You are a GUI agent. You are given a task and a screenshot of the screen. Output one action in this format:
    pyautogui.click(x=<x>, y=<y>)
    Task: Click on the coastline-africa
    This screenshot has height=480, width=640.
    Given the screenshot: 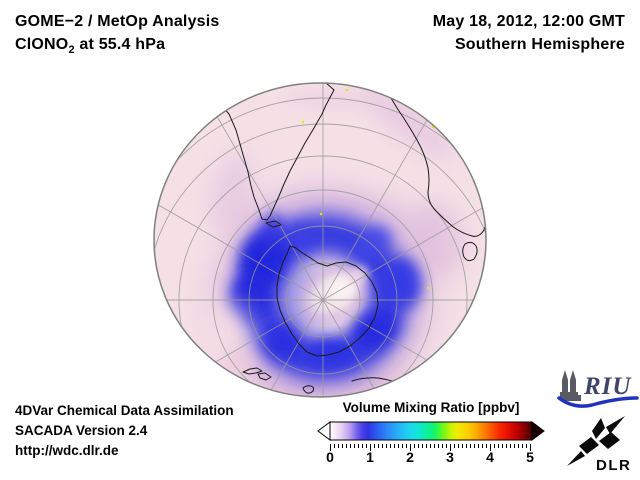 What is the action you would take?
    pyautogui.click(x=434, y=161)
    